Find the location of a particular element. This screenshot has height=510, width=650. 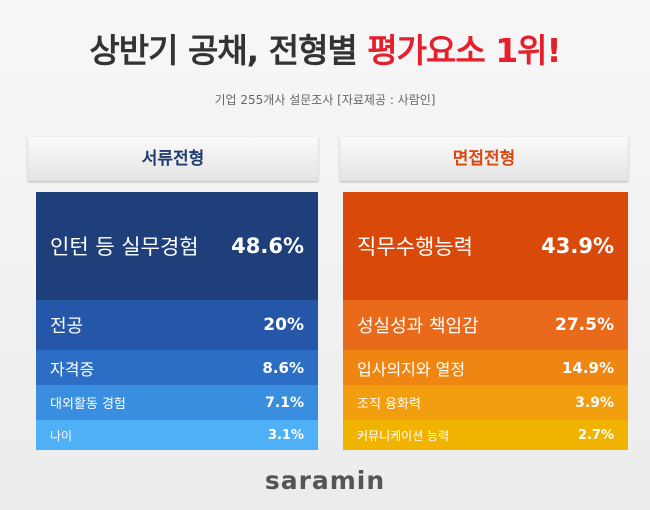

row-label: 조직 융화력 is located at coordinates (389, 404).